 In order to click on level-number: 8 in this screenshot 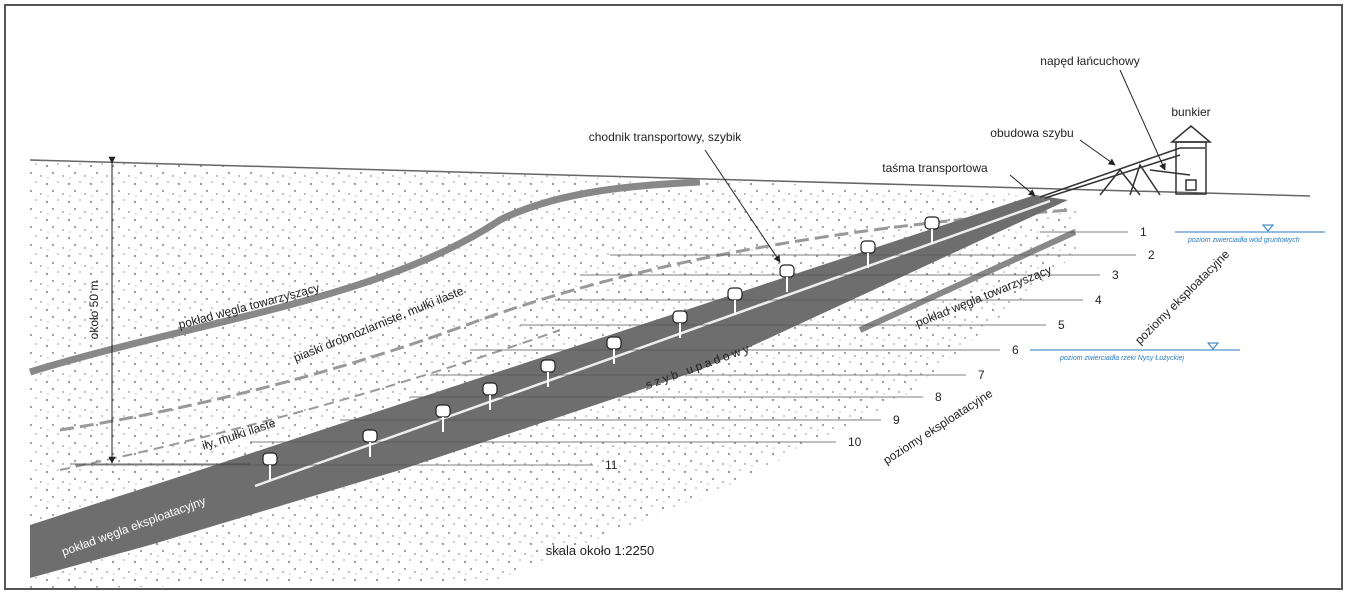, I will do `click(938, 397)`.